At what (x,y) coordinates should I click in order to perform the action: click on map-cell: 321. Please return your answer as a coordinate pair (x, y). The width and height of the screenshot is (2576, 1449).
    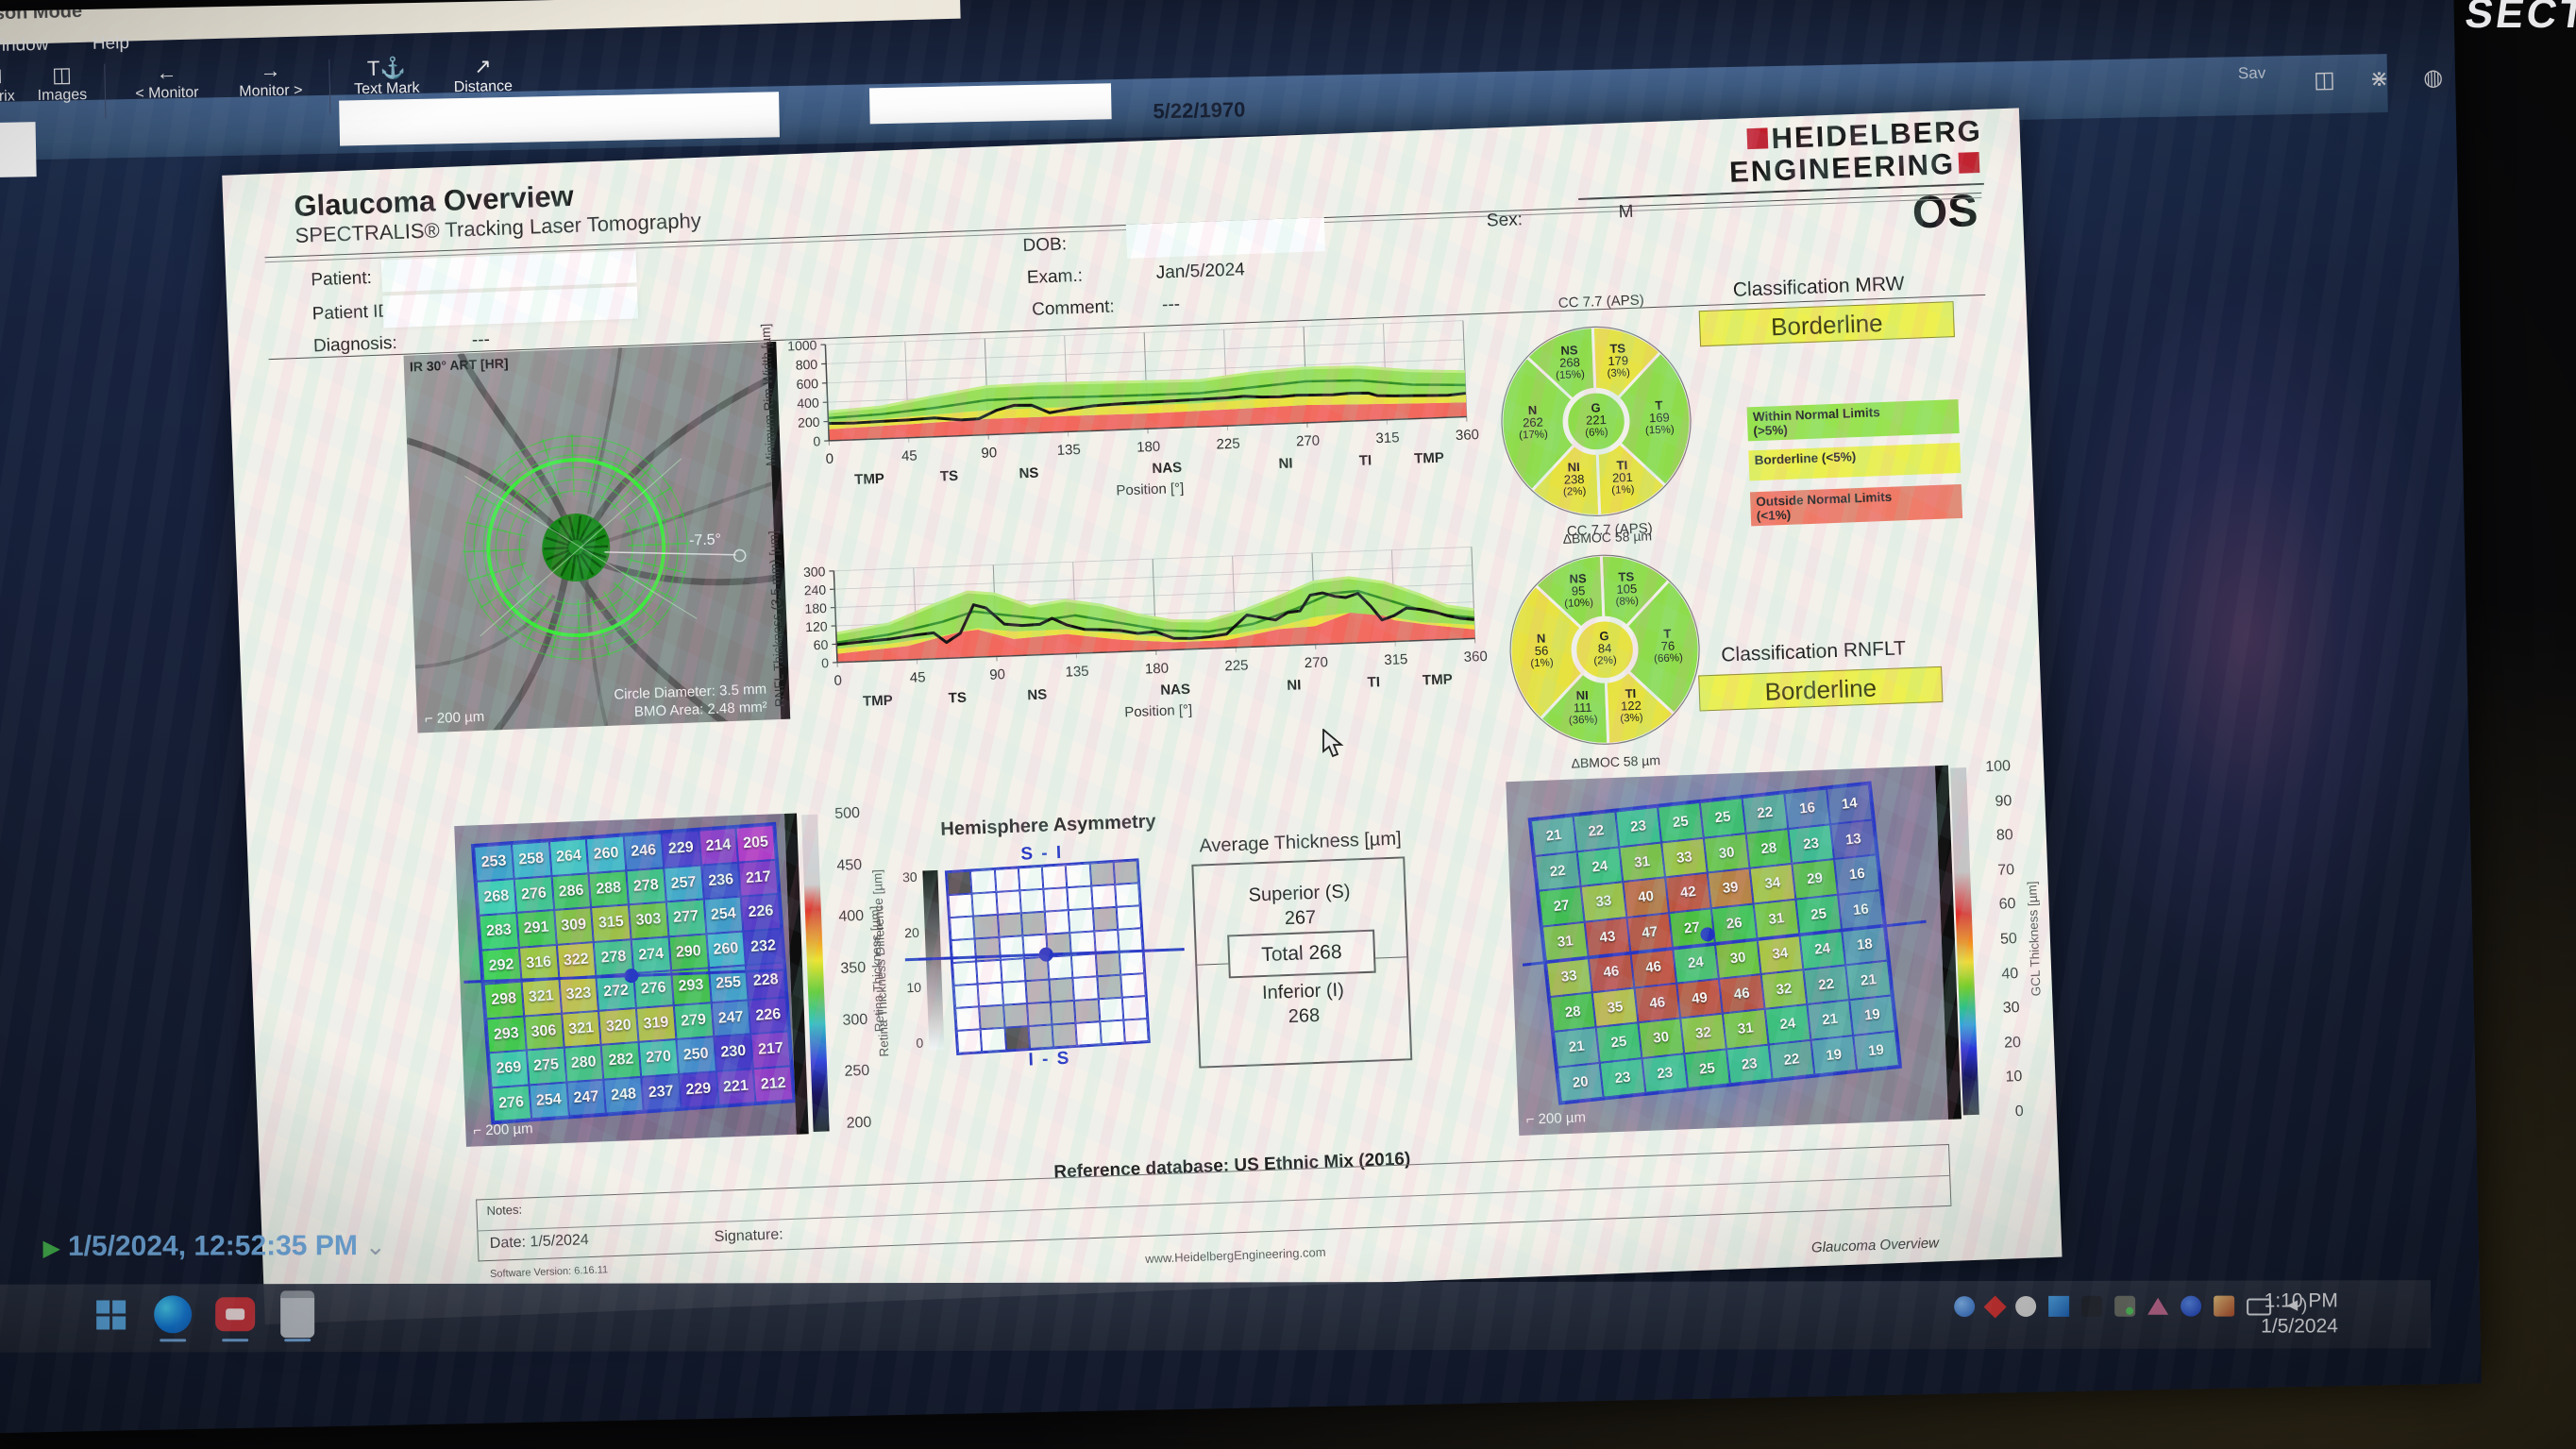
    Looking at the image, I should click on (541, 997).